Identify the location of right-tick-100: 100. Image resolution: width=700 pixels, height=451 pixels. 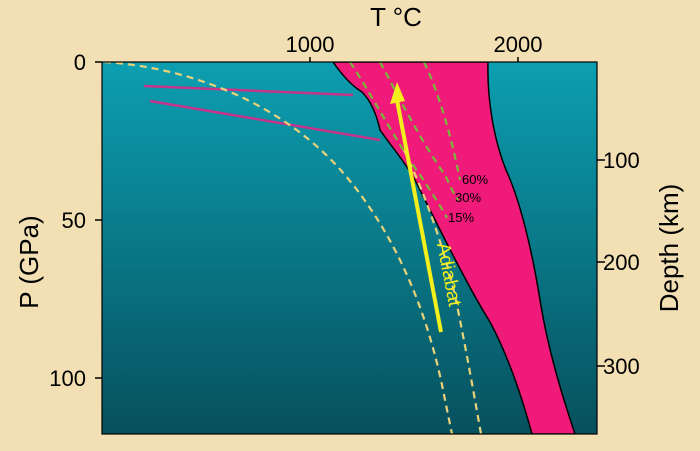
(621, 160).